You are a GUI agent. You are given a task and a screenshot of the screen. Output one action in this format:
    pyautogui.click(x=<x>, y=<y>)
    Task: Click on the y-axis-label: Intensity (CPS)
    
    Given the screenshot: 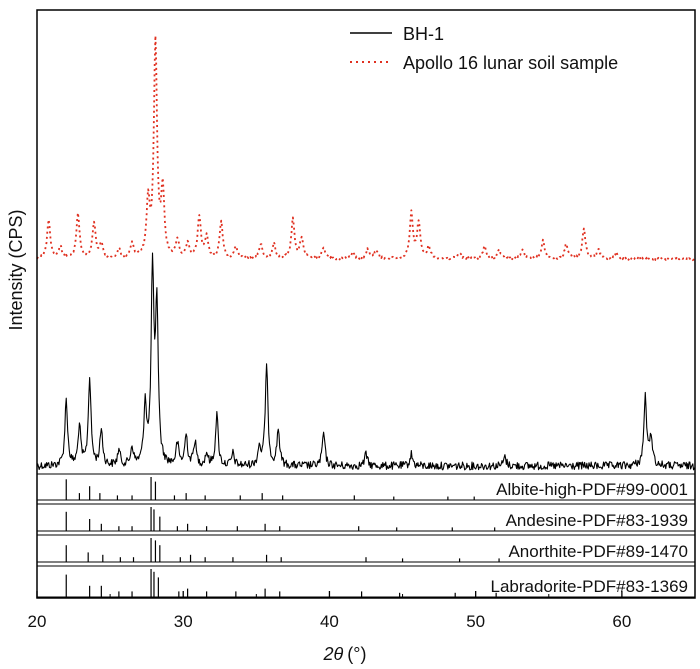 What is the action you would take?
    pyautogui.click(x=16, y=269)
    